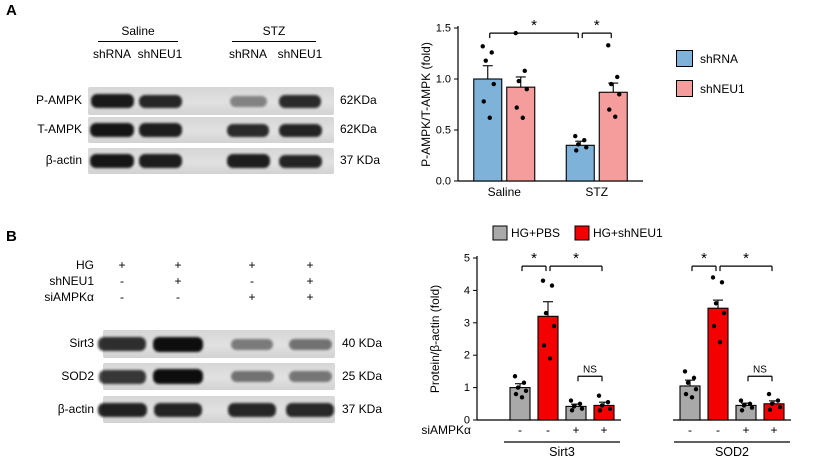  What do you see at coordinates (710, 80) in the screenshot?
I see `panel-a-legend: shRNA shNEU1` at bounding box center [710, 80].